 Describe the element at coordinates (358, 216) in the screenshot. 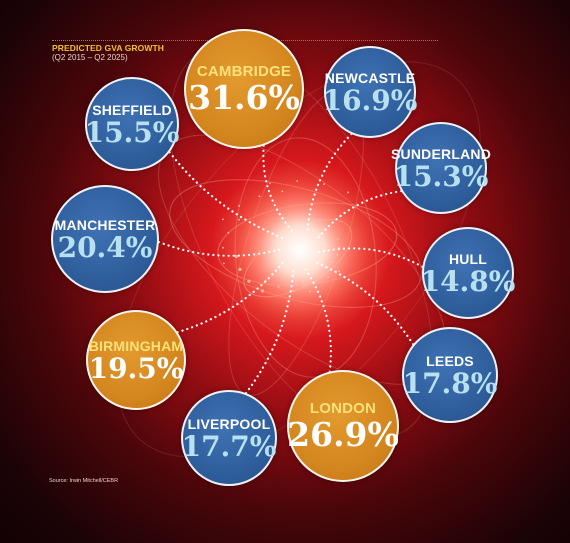

I see `connector-sunderland` at that location.